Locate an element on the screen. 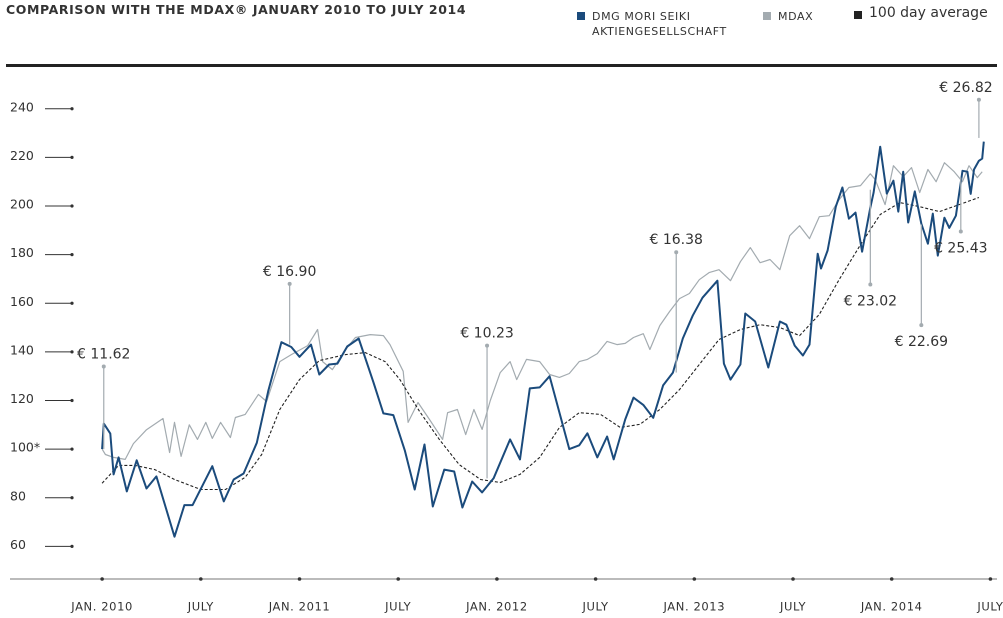  y-tick-label: 220 is located at coordinates (22, 155).